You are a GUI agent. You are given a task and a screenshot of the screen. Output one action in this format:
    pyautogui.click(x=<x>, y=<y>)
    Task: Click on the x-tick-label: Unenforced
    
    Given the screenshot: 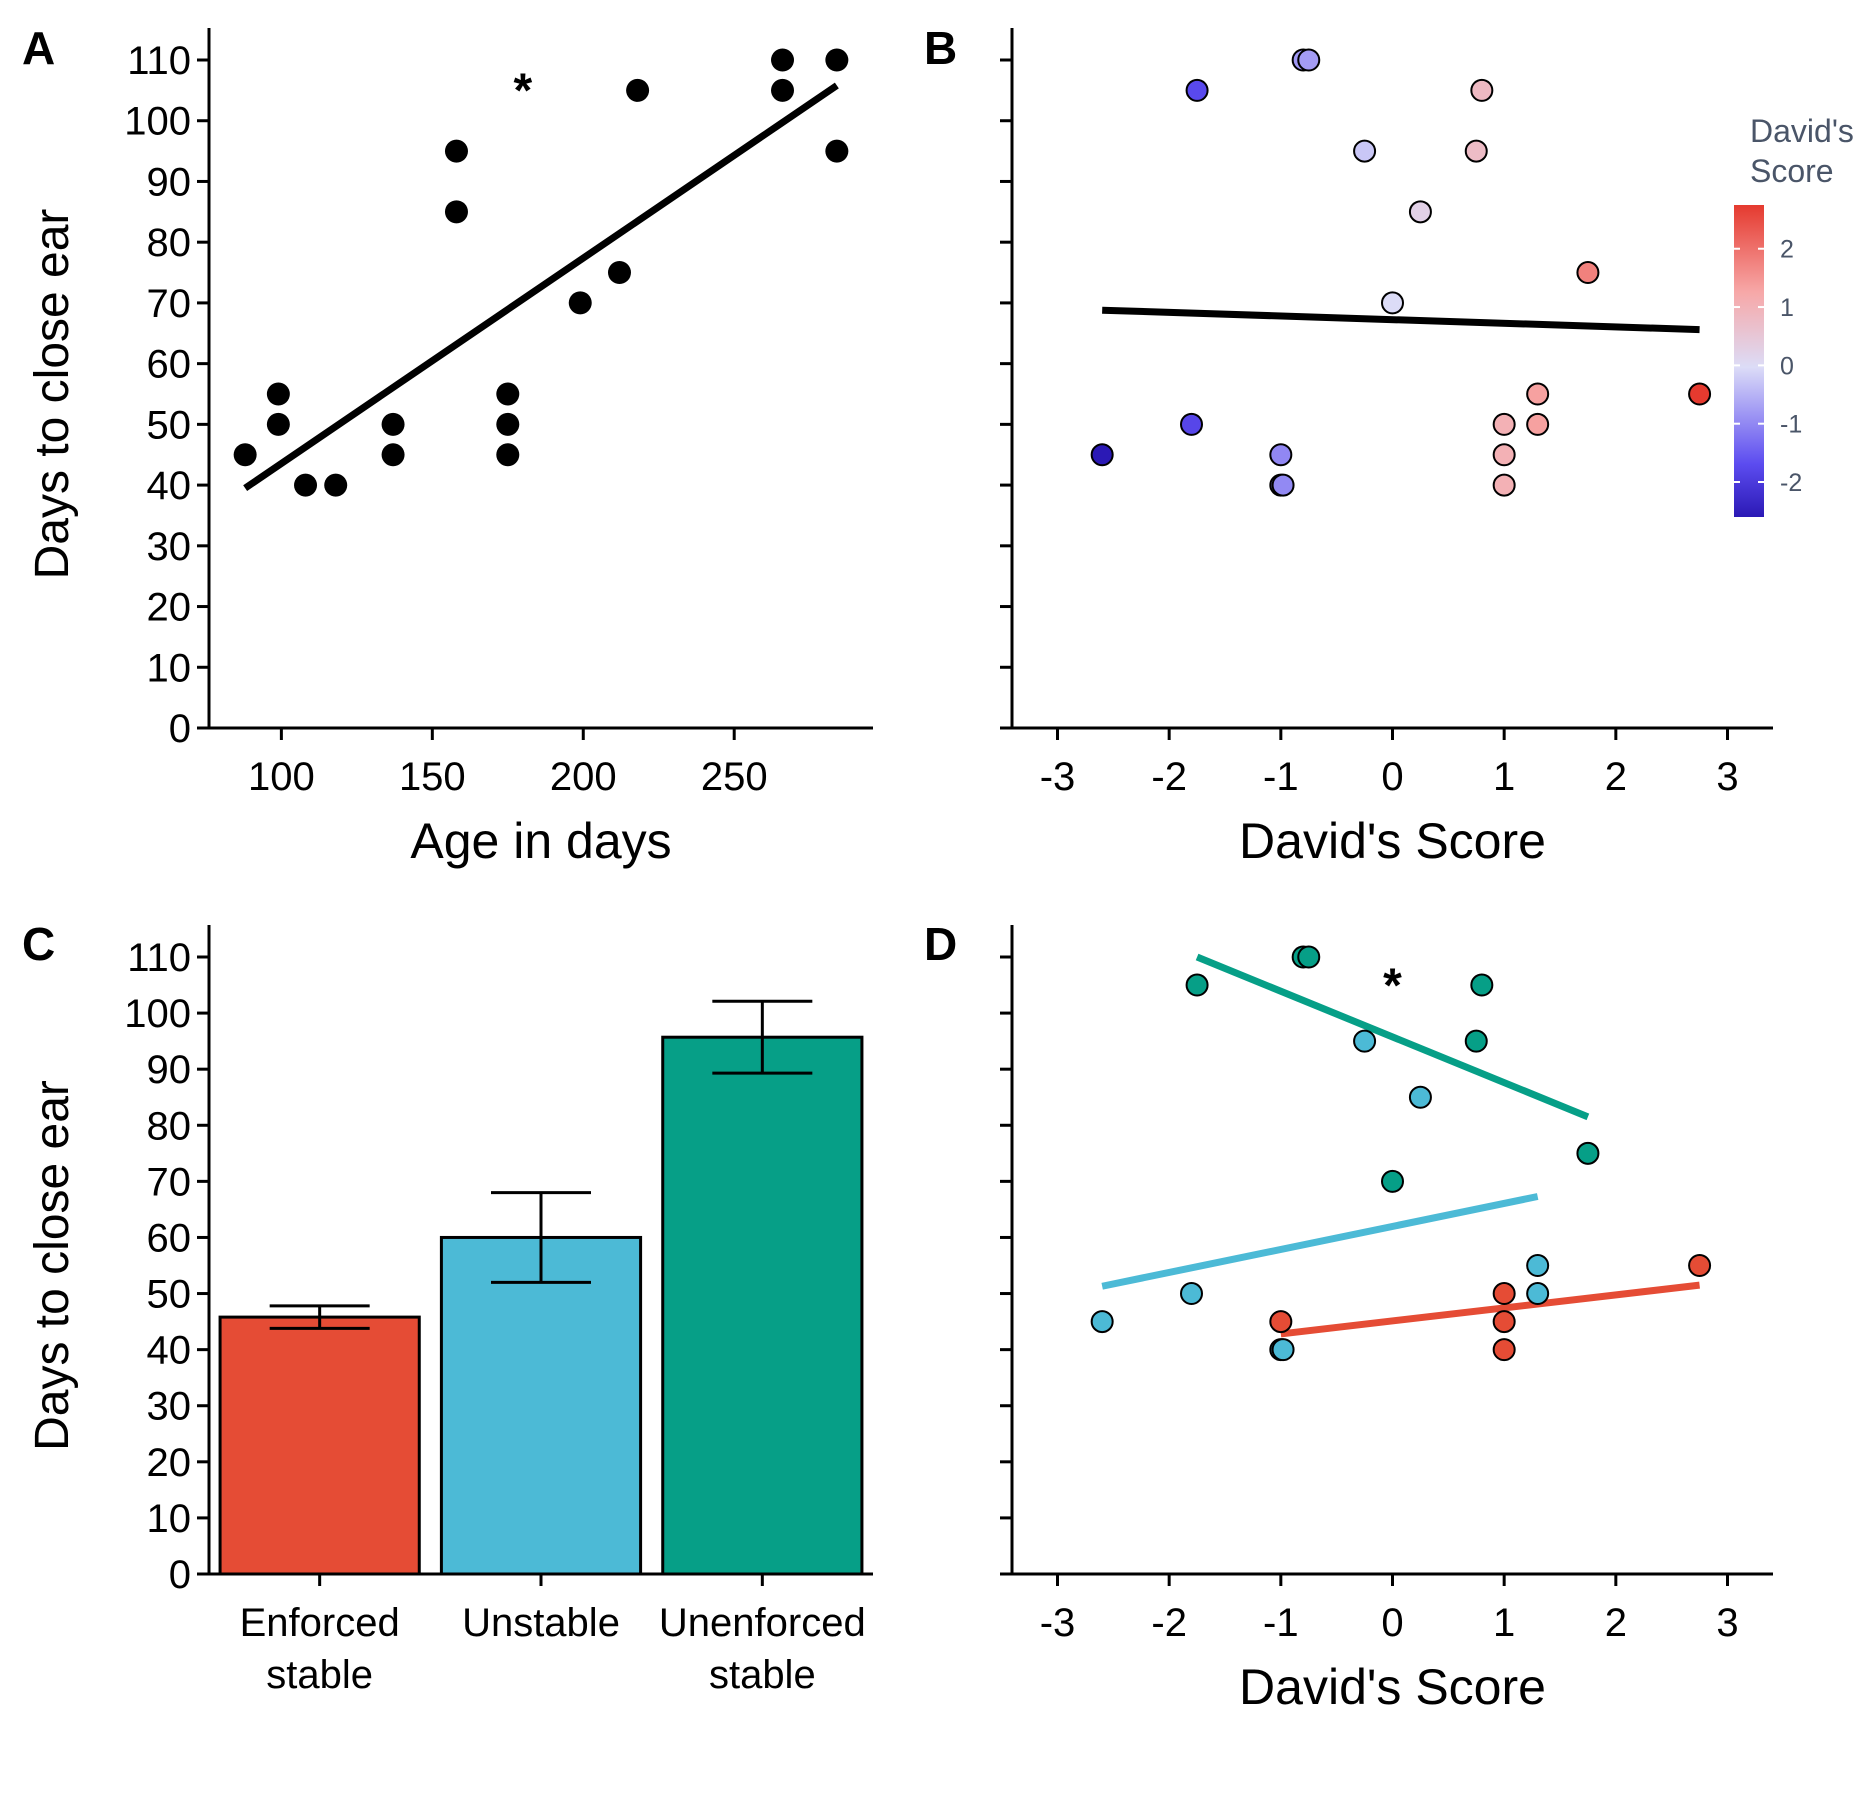 What is the action you would take?
    pyautogui.click(x=762, y=1623)
    